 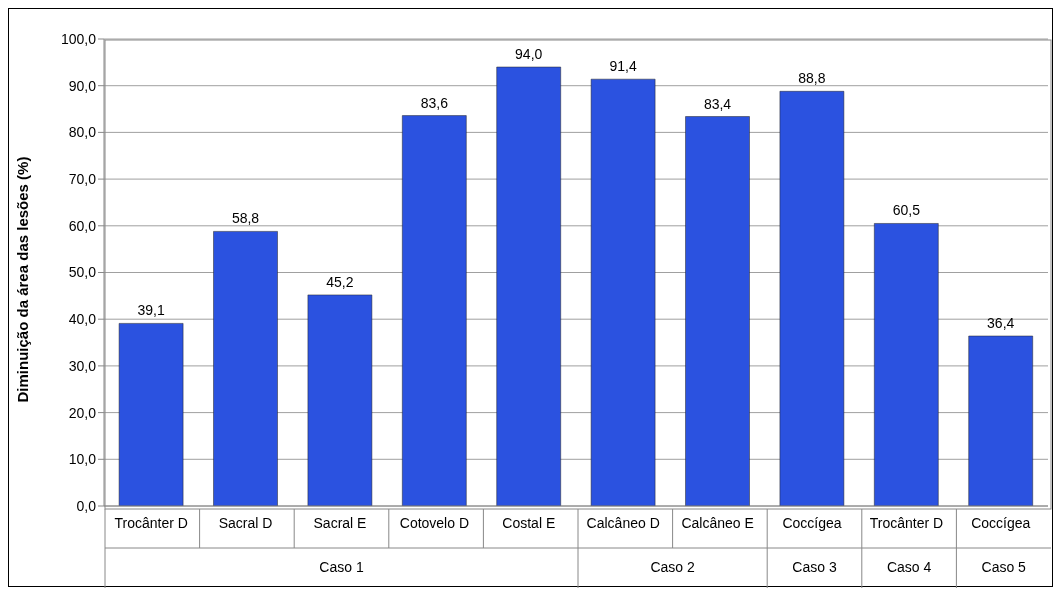 What do you see at coordinates (623, 523) in the screenshot?
I see `x-tick-label: Calcâneo D` at bounding box center [623, 523].